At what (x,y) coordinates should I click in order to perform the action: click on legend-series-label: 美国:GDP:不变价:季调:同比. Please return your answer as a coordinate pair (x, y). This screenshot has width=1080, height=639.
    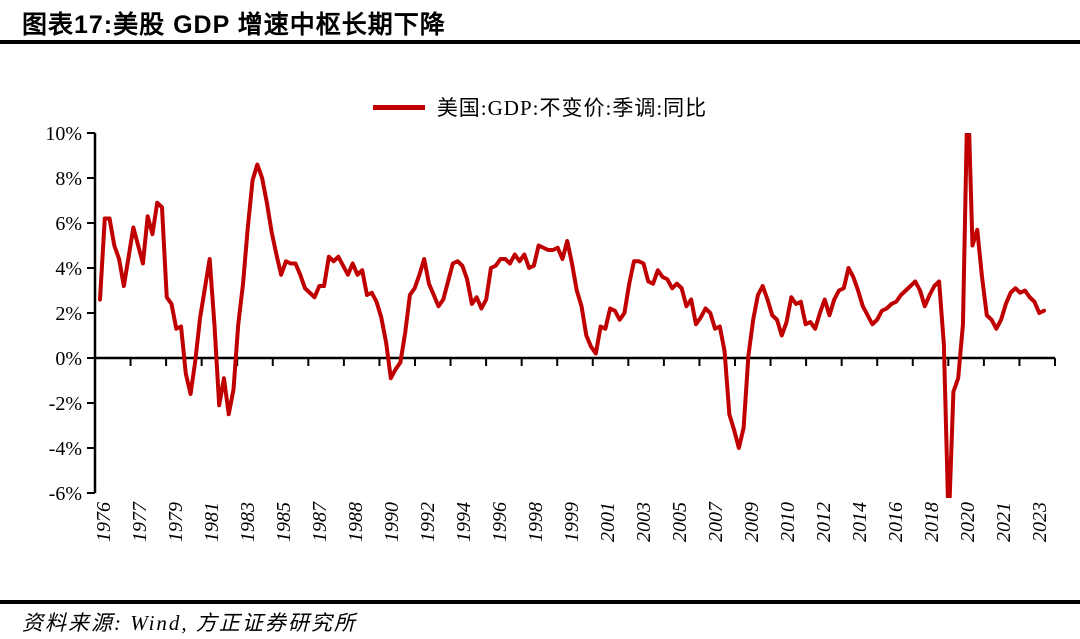
    Looking at the image, I should click on (572, 108).